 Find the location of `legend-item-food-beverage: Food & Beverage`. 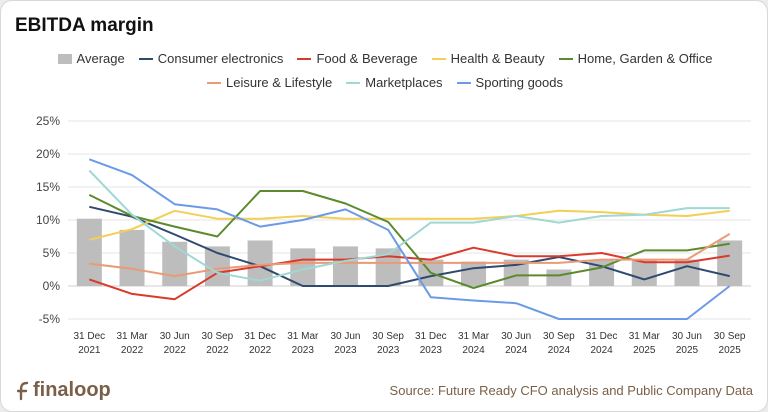

legend-item-food-beverage: Food & Beverage is located at coordinates (357, 58).